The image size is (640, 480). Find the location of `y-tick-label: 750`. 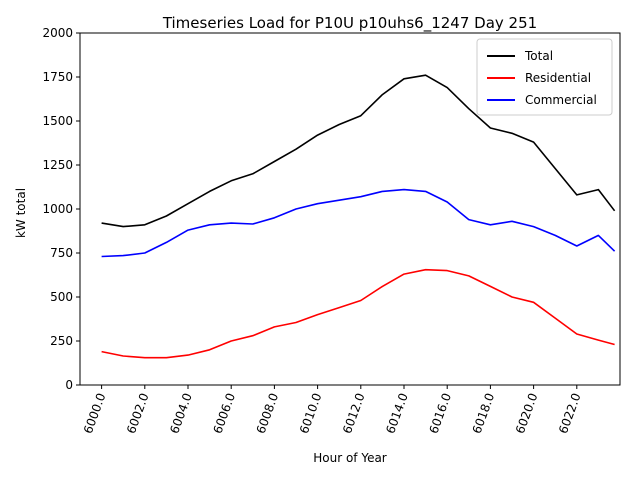

y-tick-label: 750 is located at coordinates (61, 253).